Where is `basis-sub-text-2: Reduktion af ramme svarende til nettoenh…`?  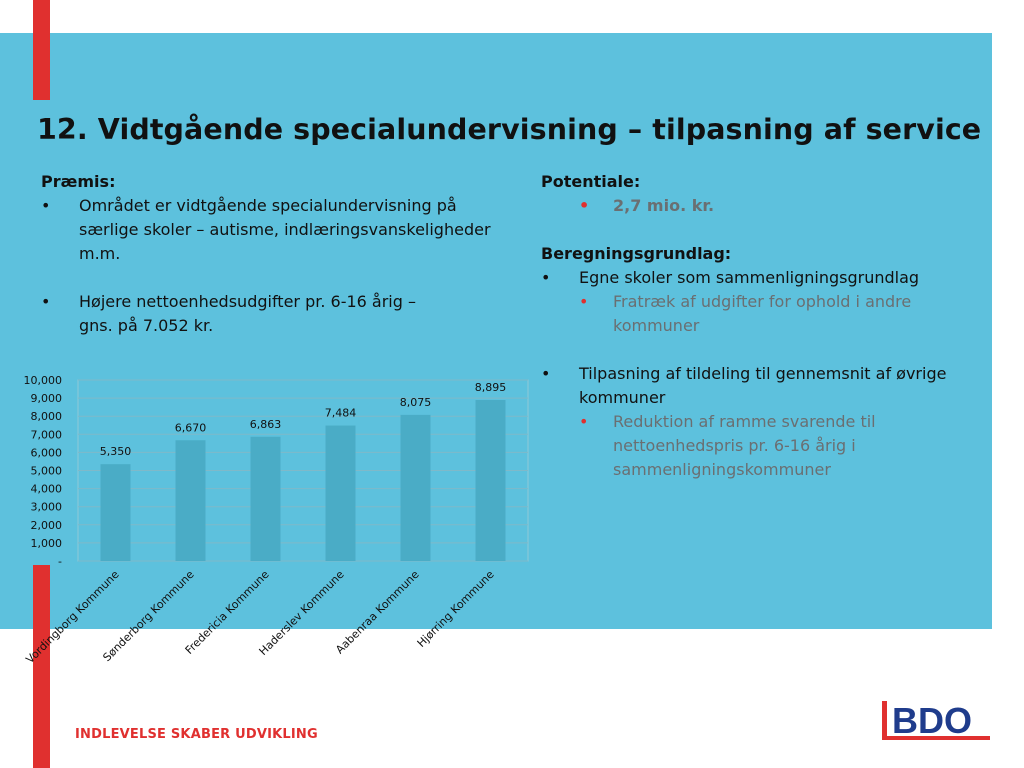
basis-sub-text-2: Reduktion af ramme svarende til nettoenh… is located at coordinates (744, 445).